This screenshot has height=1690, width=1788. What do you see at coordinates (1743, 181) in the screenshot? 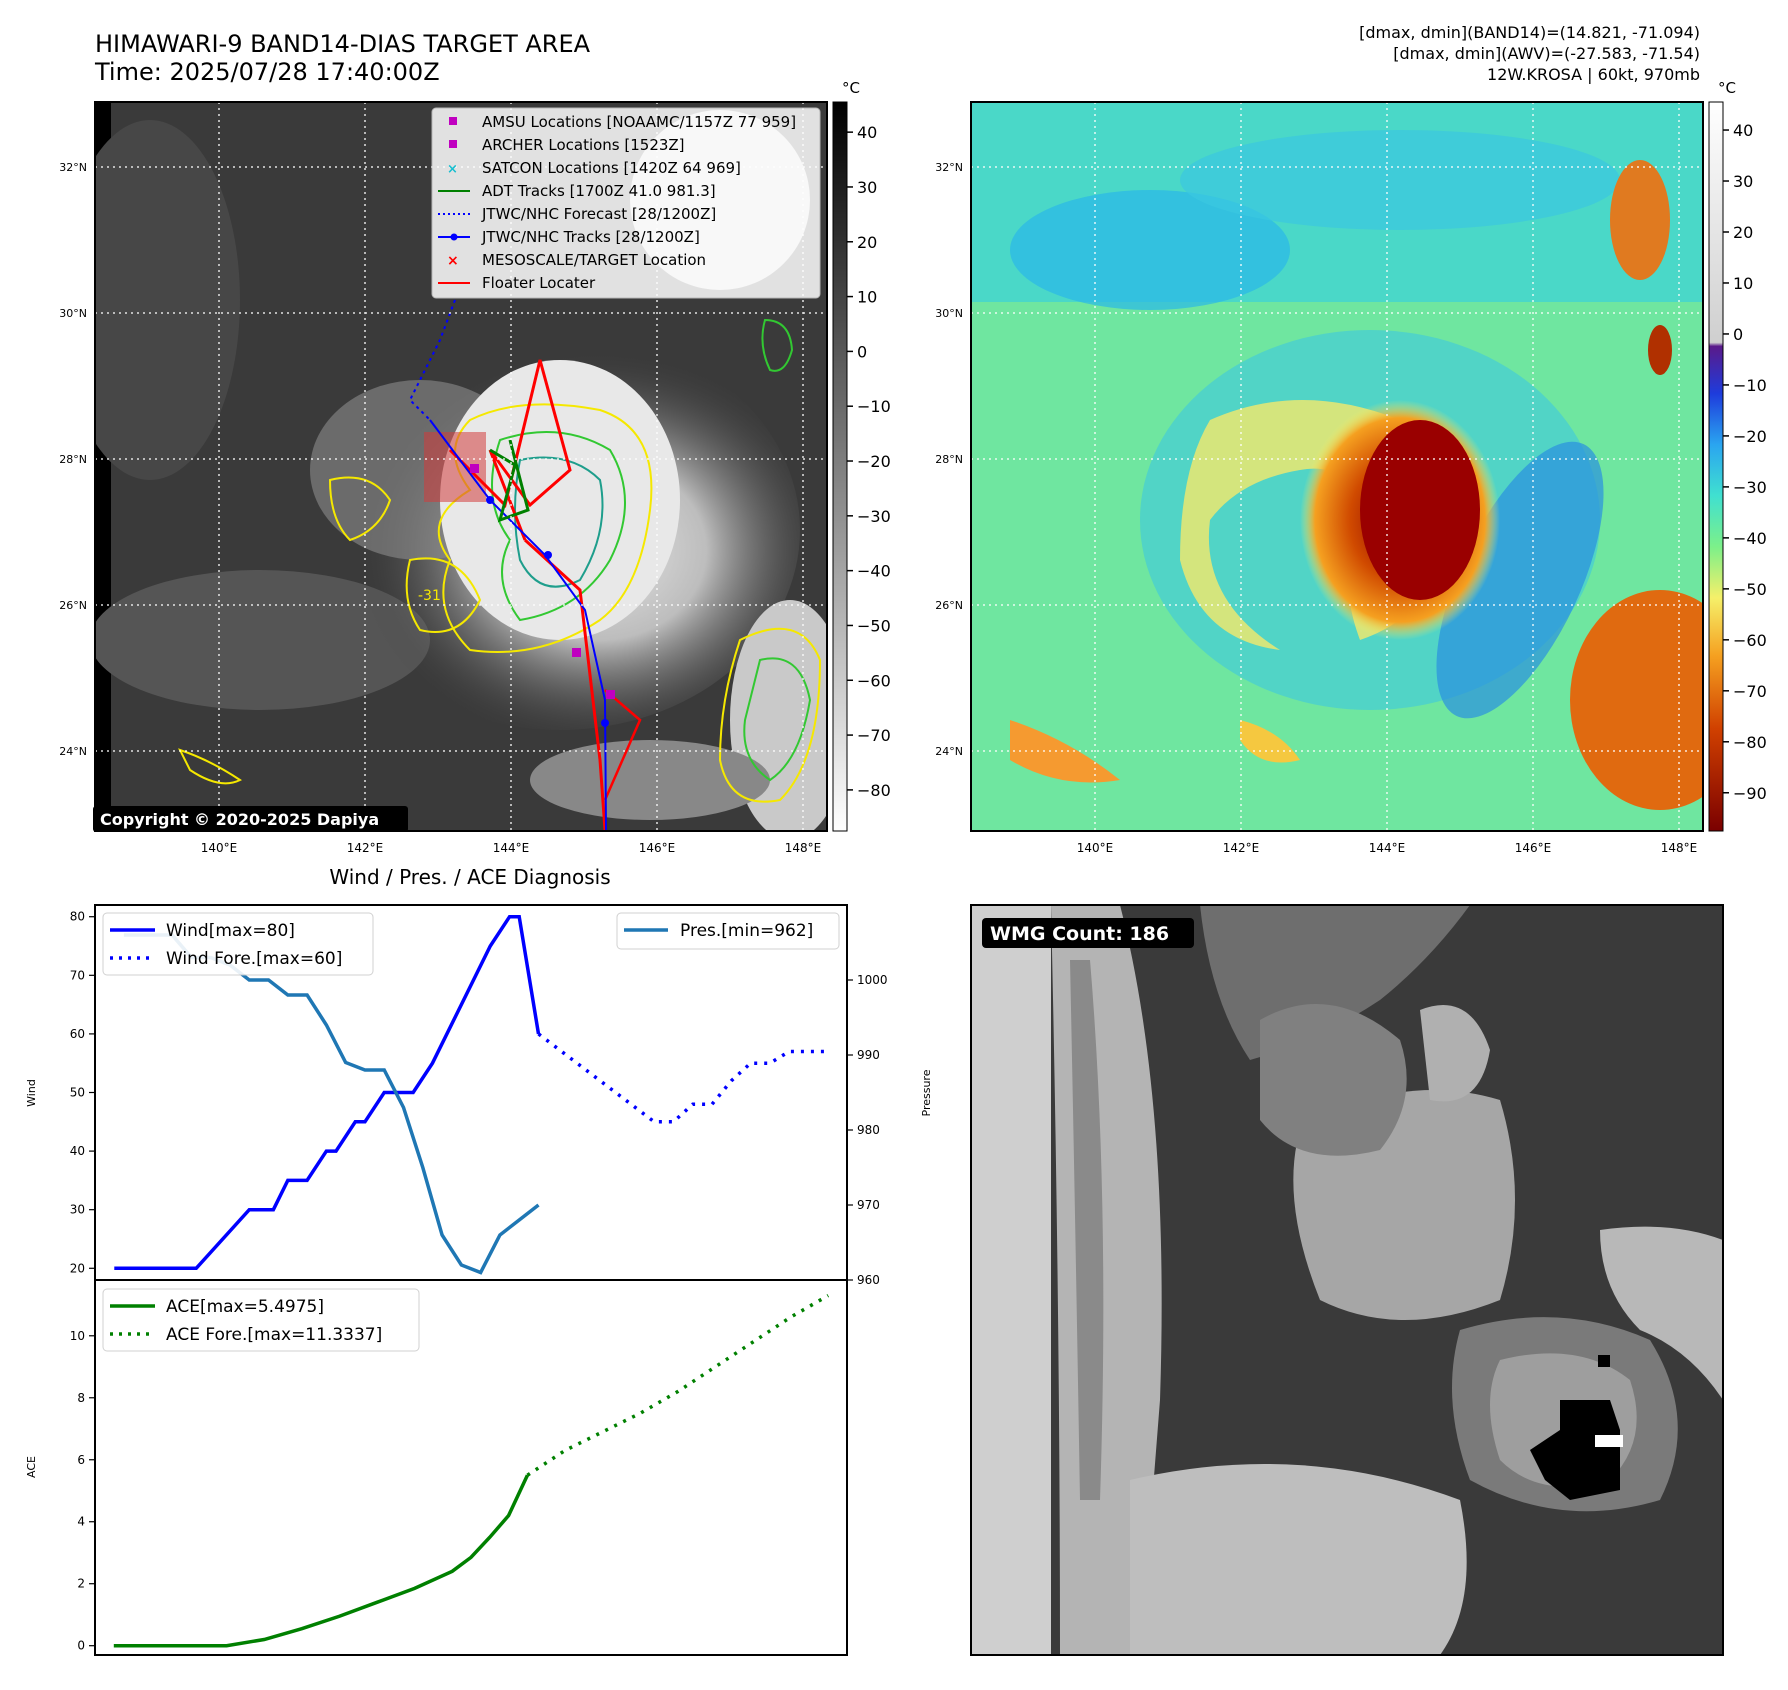
I see `wv-colorbar-tick-label: 30` at bounding box center [1743, 181].